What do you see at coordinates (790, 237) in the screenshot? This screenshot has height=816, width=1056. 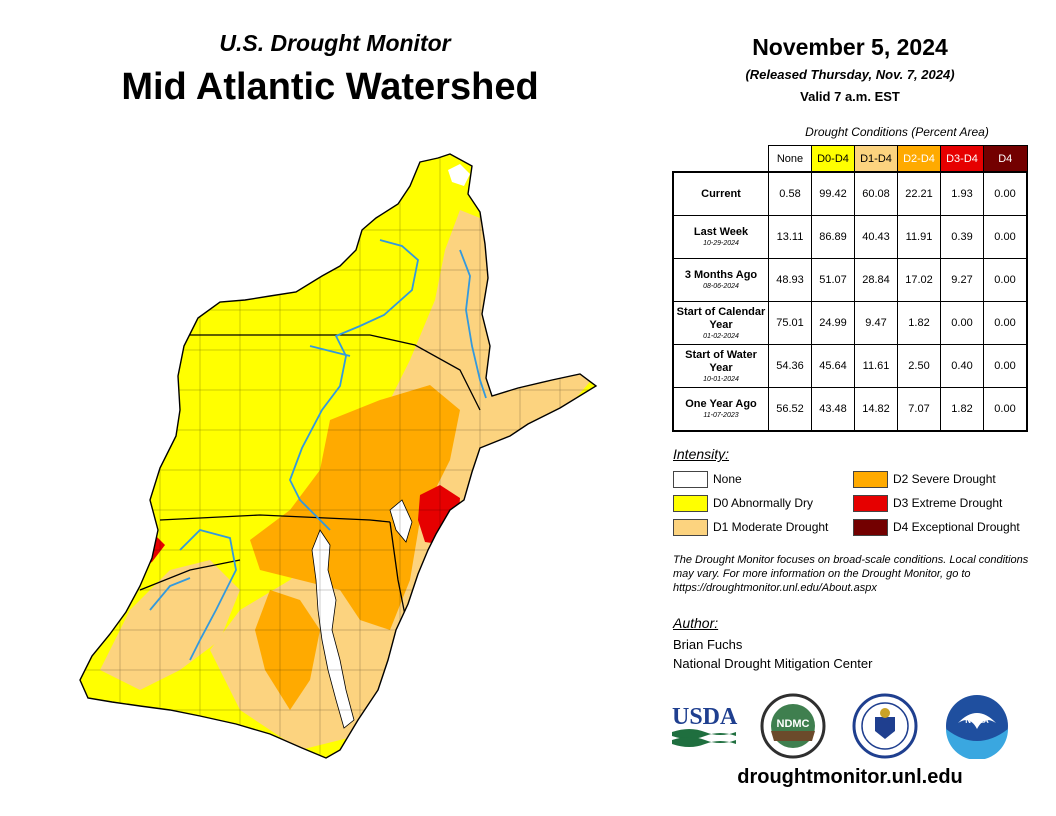 I see `table-cell: 13.11` at bounding box center [790, 237].